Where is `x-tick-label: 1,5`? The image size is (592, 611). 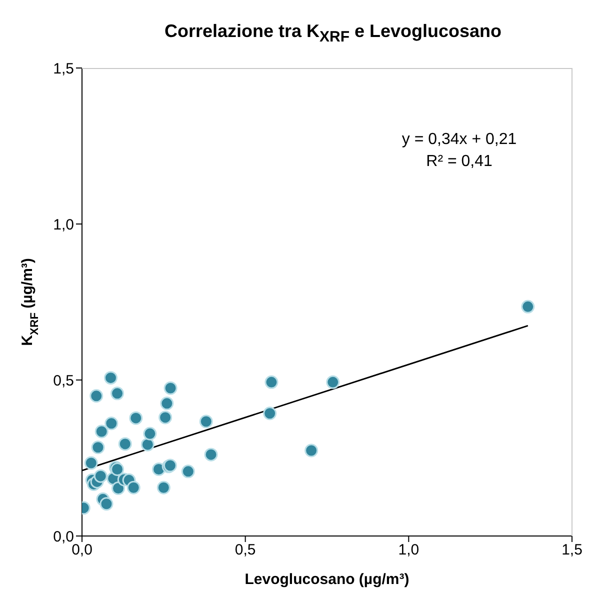
x-tick-label: 1,5 is located at coordinates (572, 550).